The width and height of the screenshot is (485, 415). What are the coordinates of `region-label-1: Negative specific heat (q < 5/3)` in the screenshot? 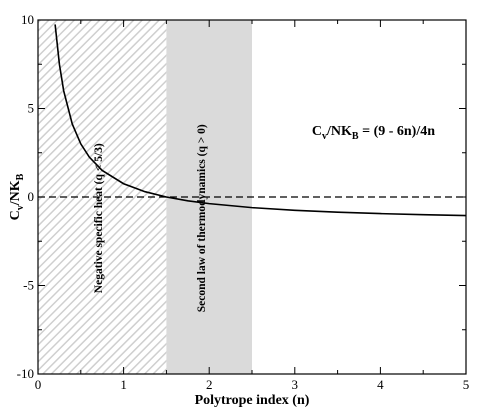 It's located at (99, 218).